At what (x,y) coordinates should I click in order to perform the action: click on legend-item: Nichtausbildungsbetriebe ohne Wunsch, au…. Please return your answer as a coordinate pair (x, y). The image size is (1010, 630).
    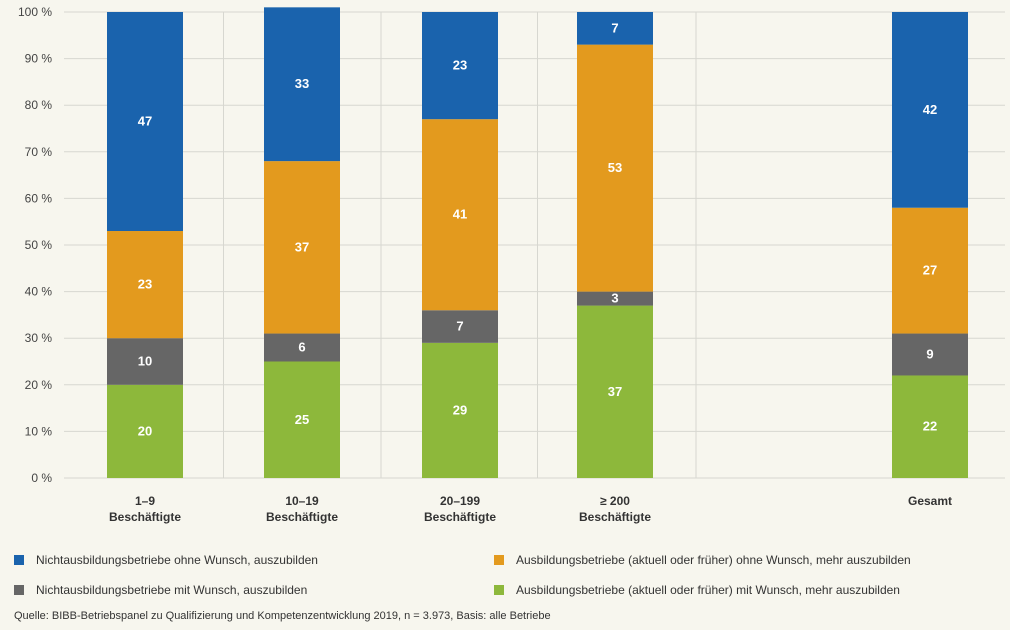
    Looking at the image, I should click on (166, 560).